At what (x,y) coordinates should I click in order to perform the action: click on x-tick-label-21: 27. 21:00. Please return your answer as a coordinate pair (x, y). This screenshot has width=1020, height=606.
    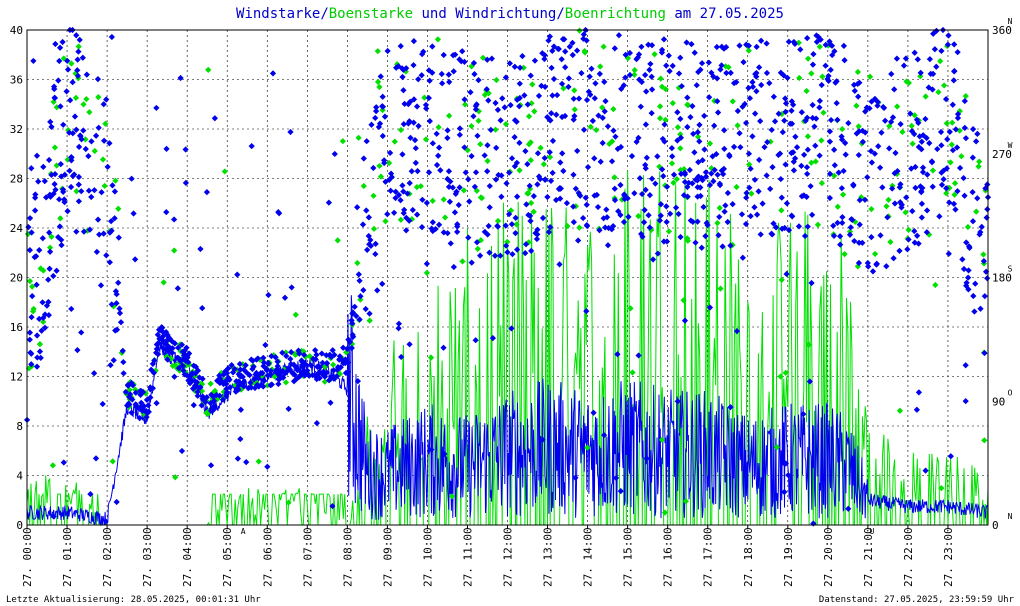
    Looking at the image, I should click on (868, 557).